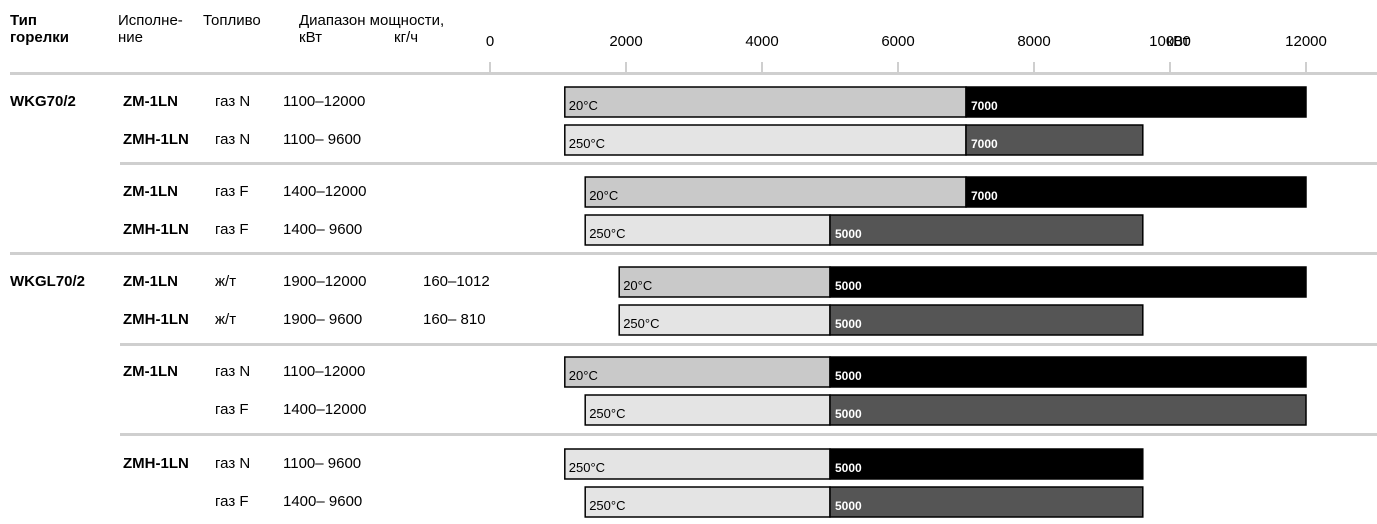  I want to click on header-version-line1: Исполне-, so click(150, 20).